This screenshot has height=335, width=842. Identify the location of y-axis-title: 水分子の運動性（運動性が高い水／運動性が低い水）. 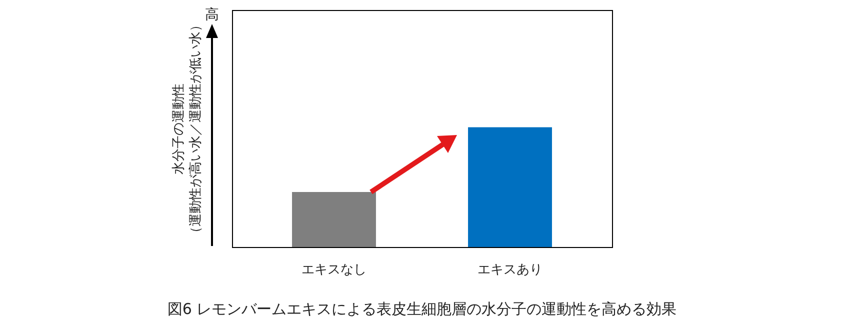
(188, 129).